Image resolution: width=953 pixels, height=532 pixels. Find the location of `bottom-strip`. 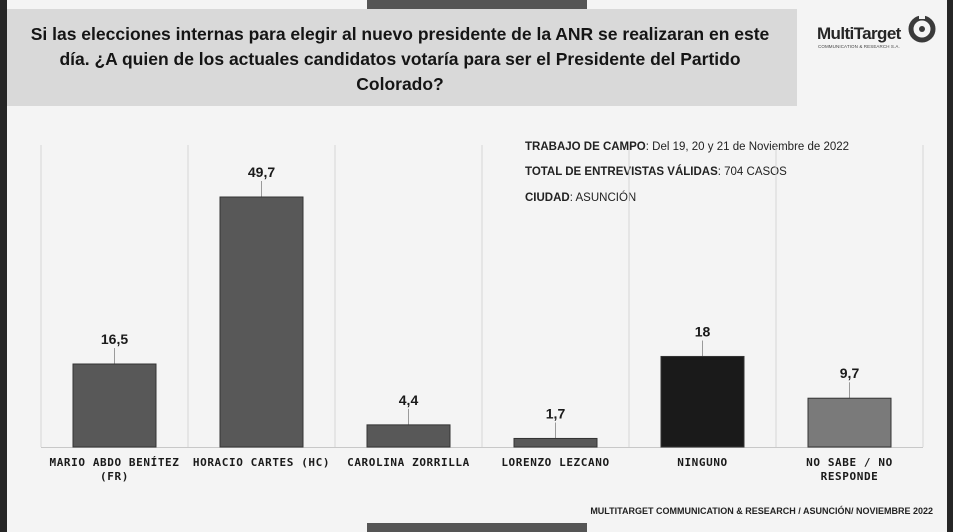

bottom-strip is located at coordinates (477, 527).